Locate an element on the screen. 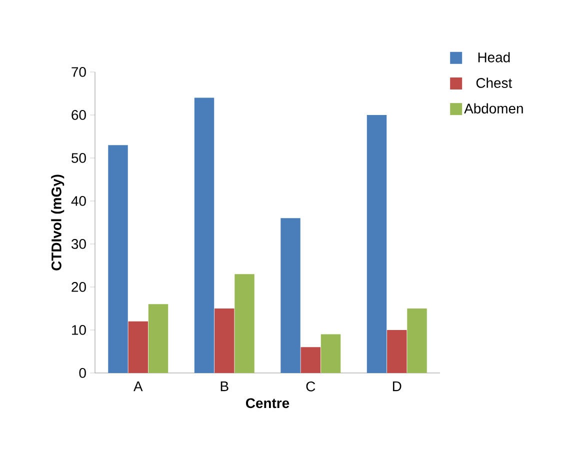 This screenshot has width=574, height=455. y-tick-label: 30 is located at coordinates (79, 244).